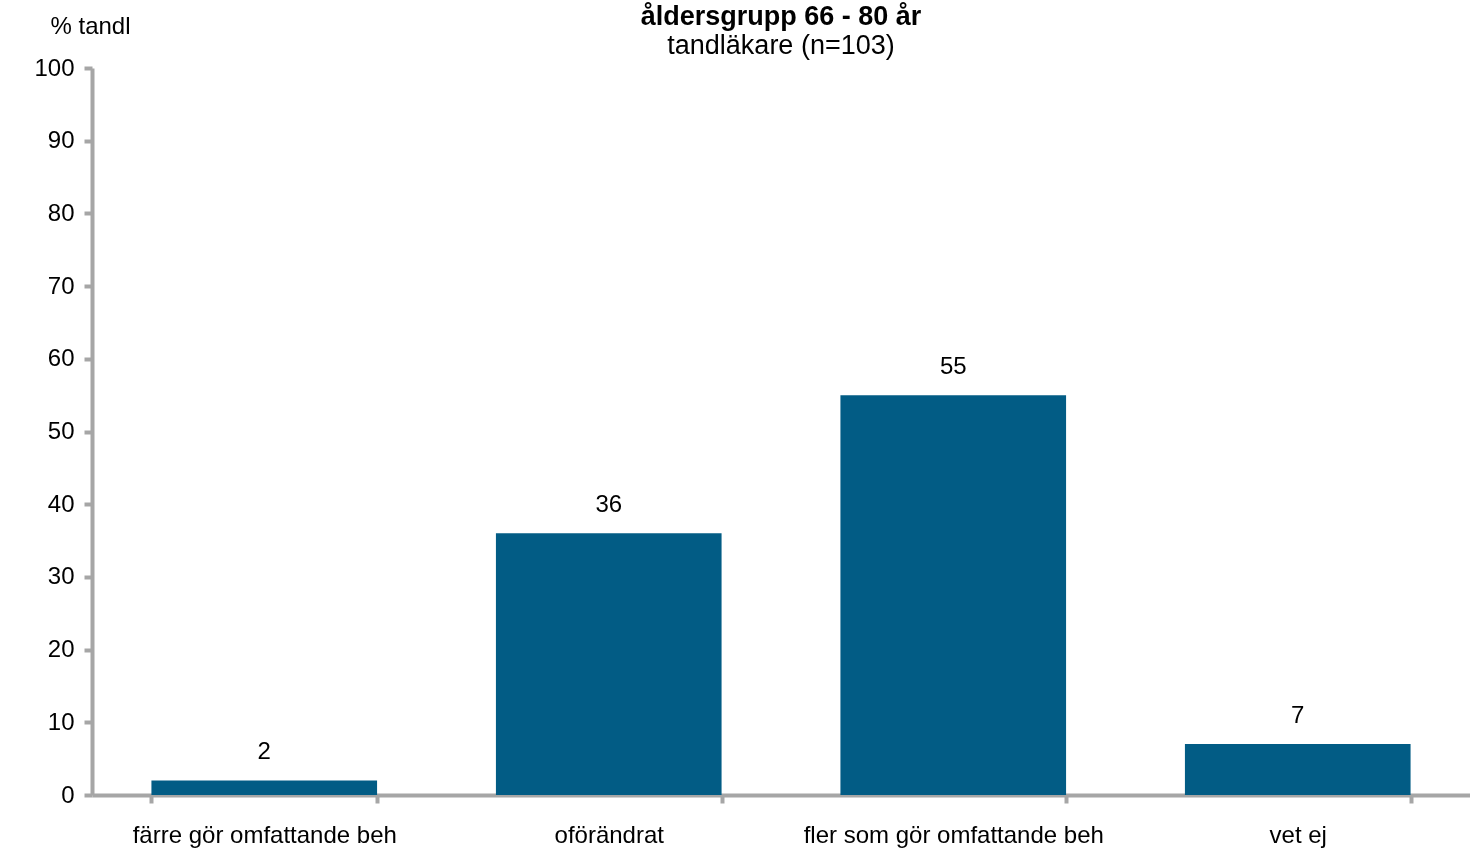 This screenshot has height=861, width=1470. What do you see at coordinates (61, 212) in the screenshot?
I see `y-tick-label: 80` at bounding box center [61, 212].